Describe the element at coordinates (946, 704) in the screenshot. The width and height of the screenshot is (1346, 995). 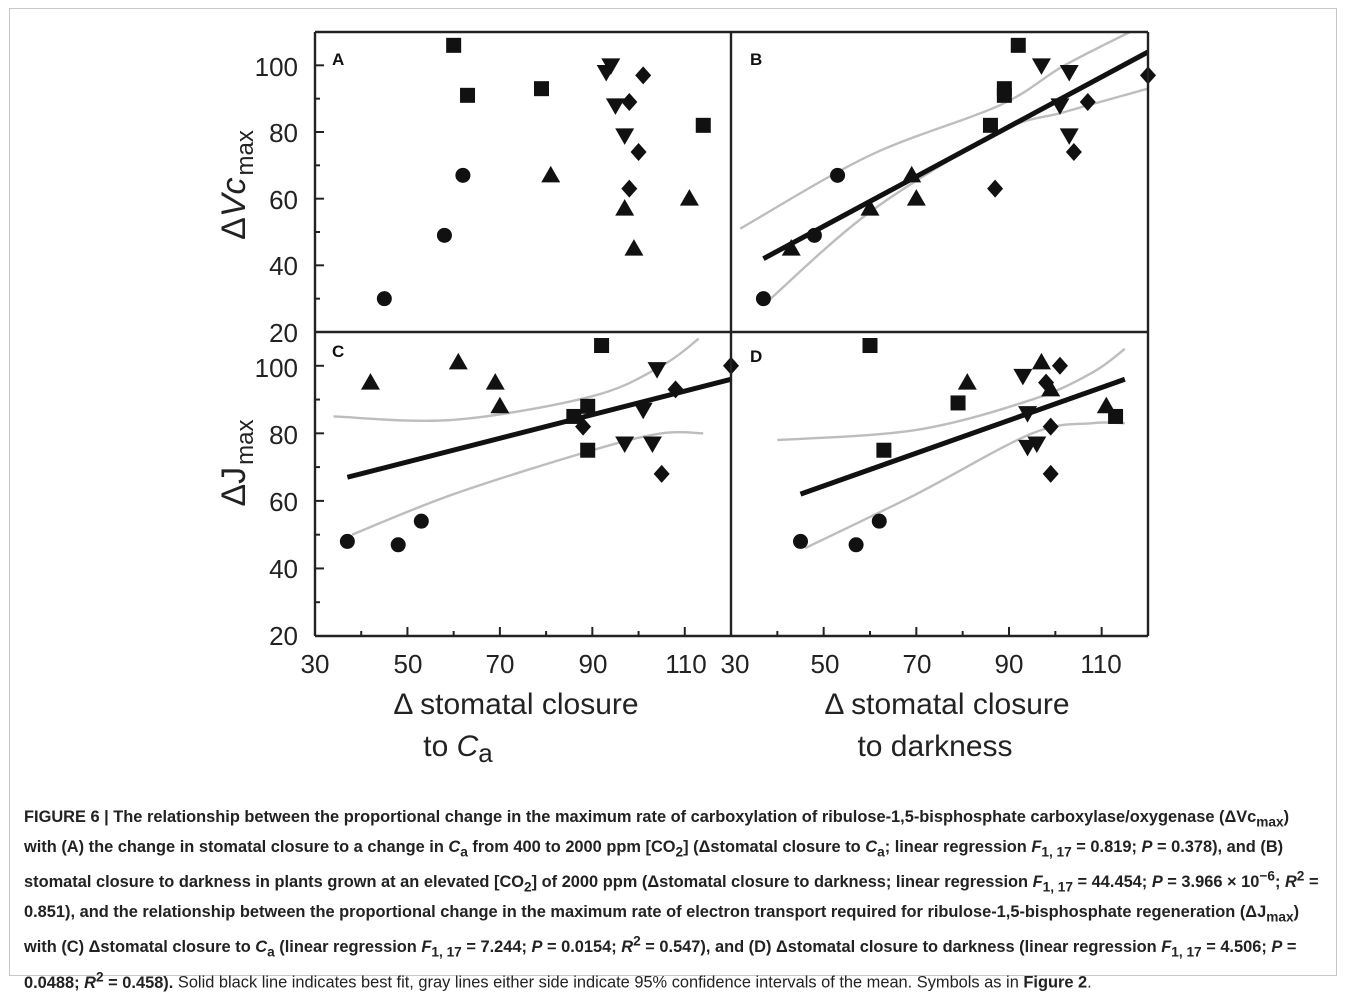
I see `x-axis-title-dark-line1: Δ stomatal closure` at that location.